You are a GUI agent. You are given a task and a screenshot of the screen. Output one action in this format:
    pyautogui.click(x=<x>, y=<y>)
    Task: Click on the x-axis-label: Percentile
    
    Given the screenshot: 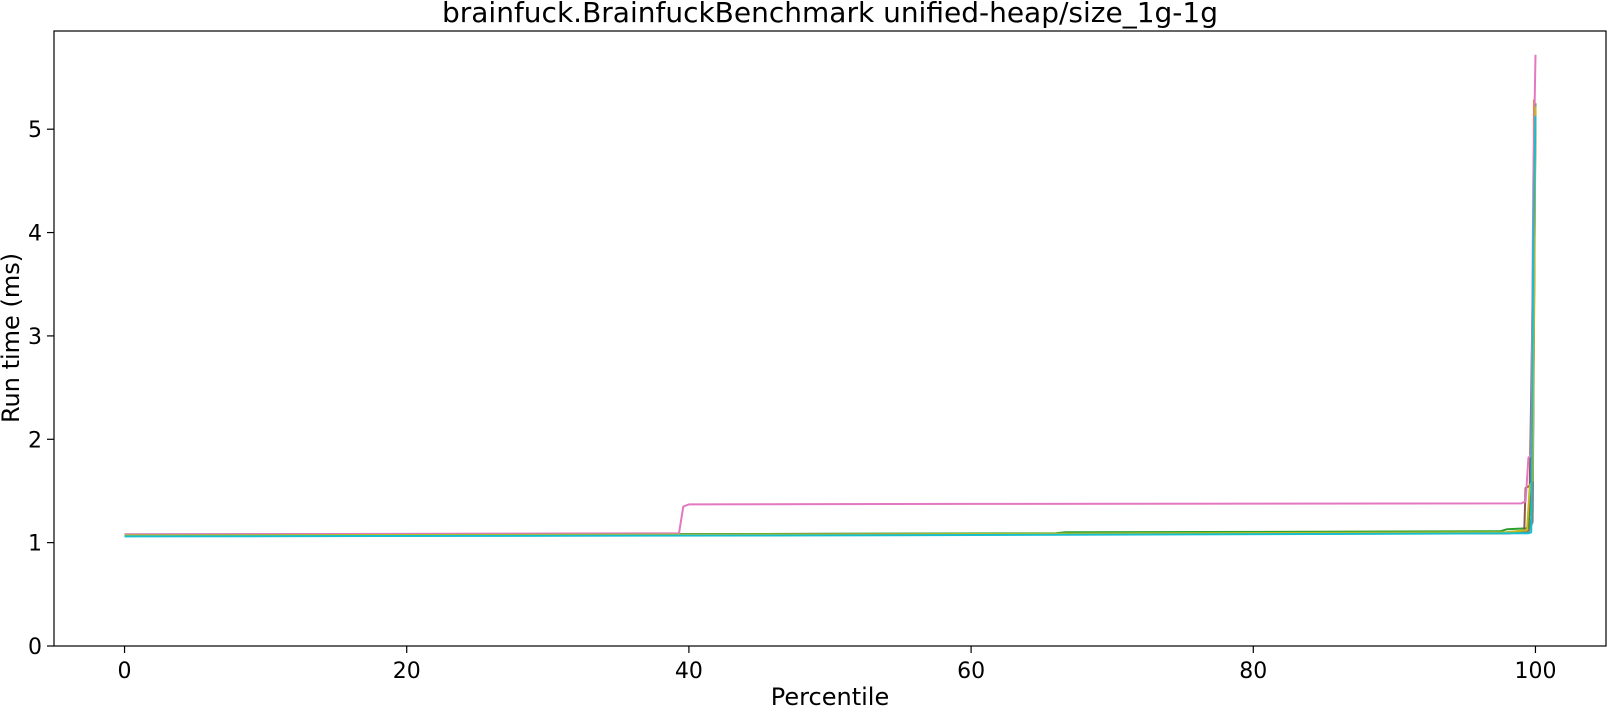 What is the action you would take?
    pyautogui.click(x=830, y=696)
    